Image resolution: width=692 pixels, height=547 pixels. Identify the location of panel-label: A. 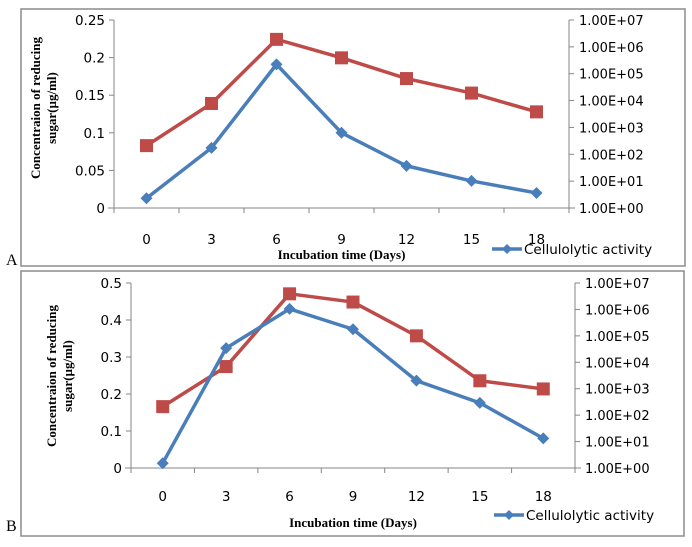
(12, 260).